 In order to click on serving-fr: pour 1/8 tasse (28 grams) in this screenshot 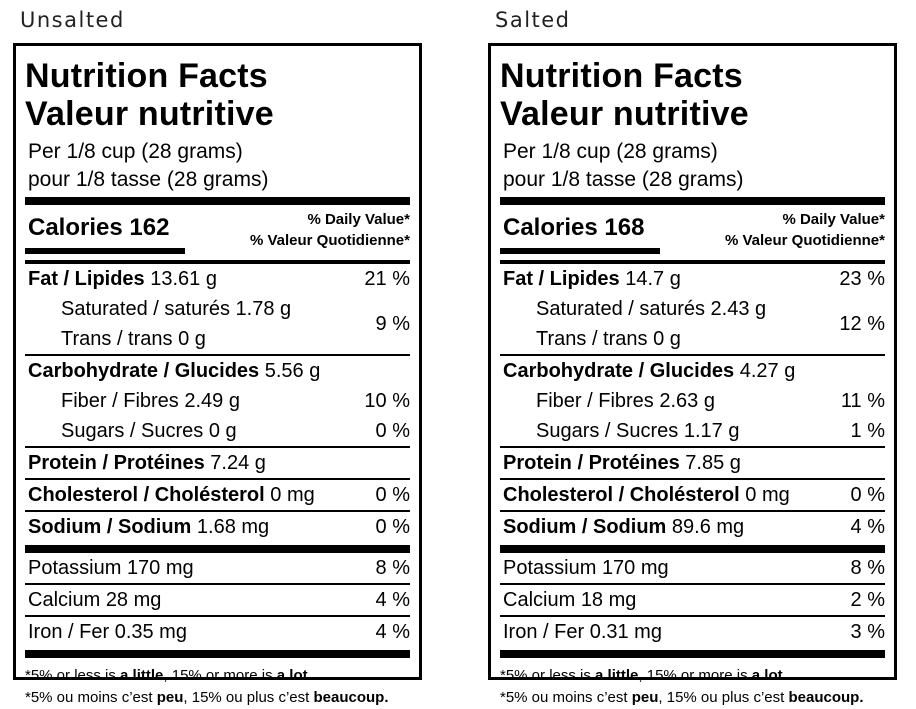, I will do `click(623, 179)`.